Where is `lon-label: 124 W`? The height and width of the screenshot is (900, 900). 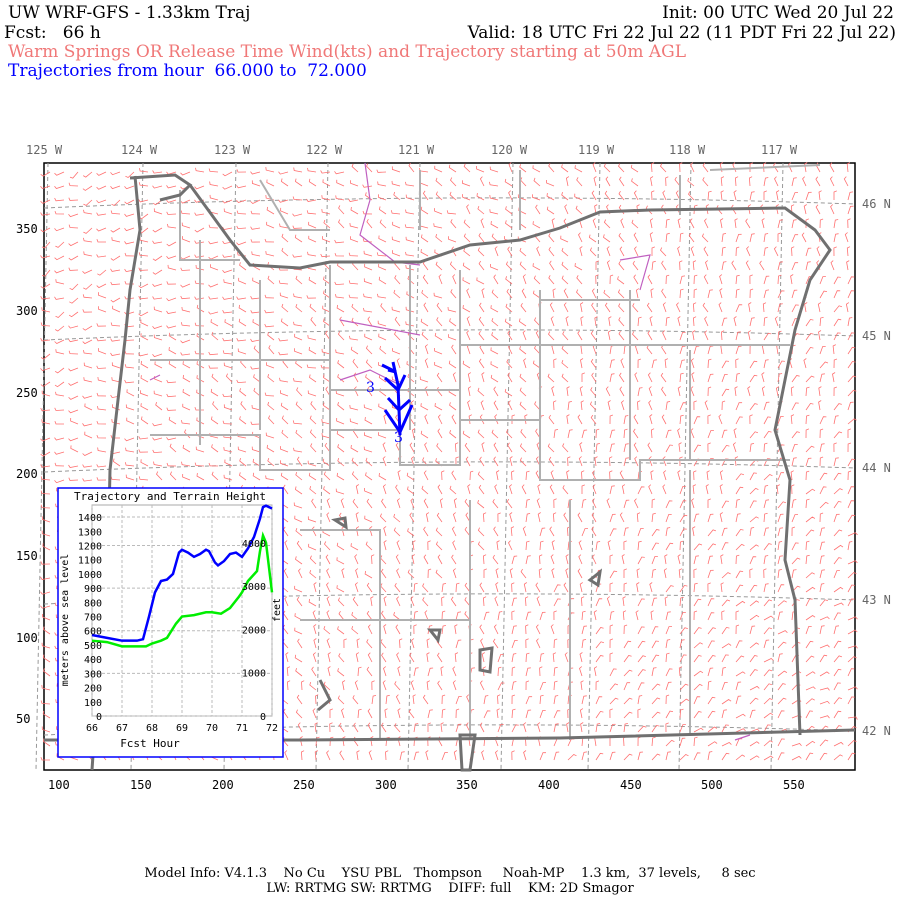
lon-label: 124 W is located at coordinates (139, 150).